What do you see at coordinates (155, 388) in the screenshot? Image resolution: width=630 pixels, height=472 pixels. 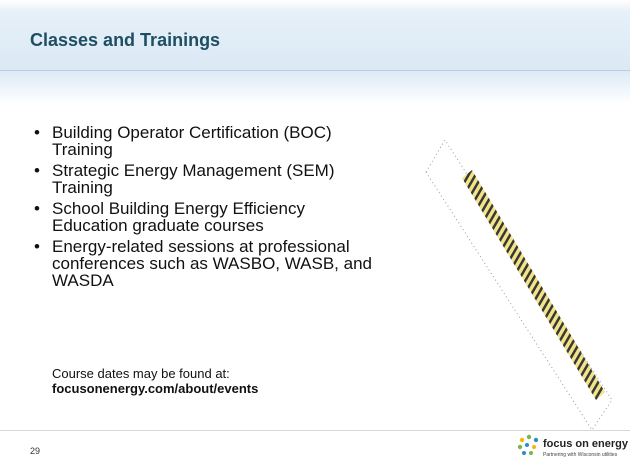 I see `note-link: focusonenergy.com/about/events` at bounding box center [155, 388].